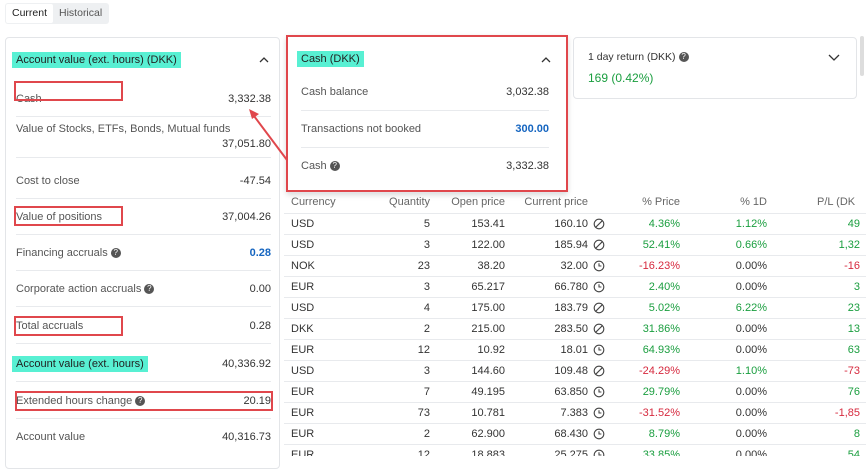  Describe the element at coordinates (426, 329) in the screenshot. I see `table-cell: 2` at that location.